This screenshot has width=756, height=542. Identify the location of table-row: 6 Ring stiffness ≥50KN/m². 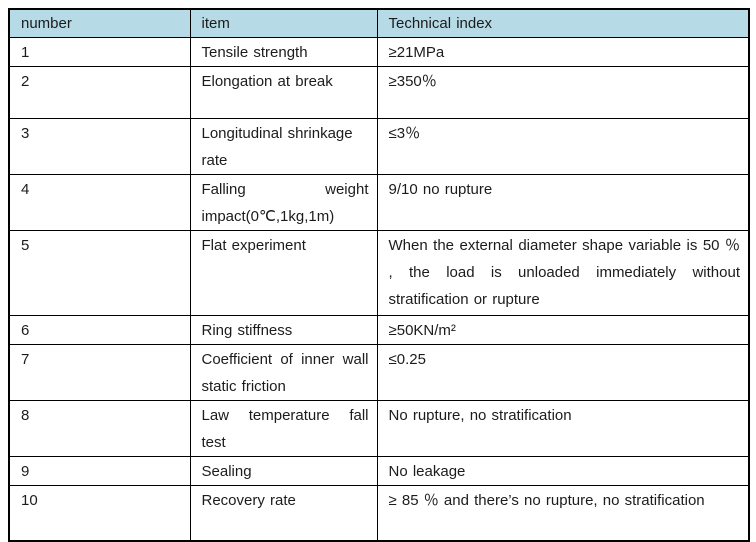
(379, 330).